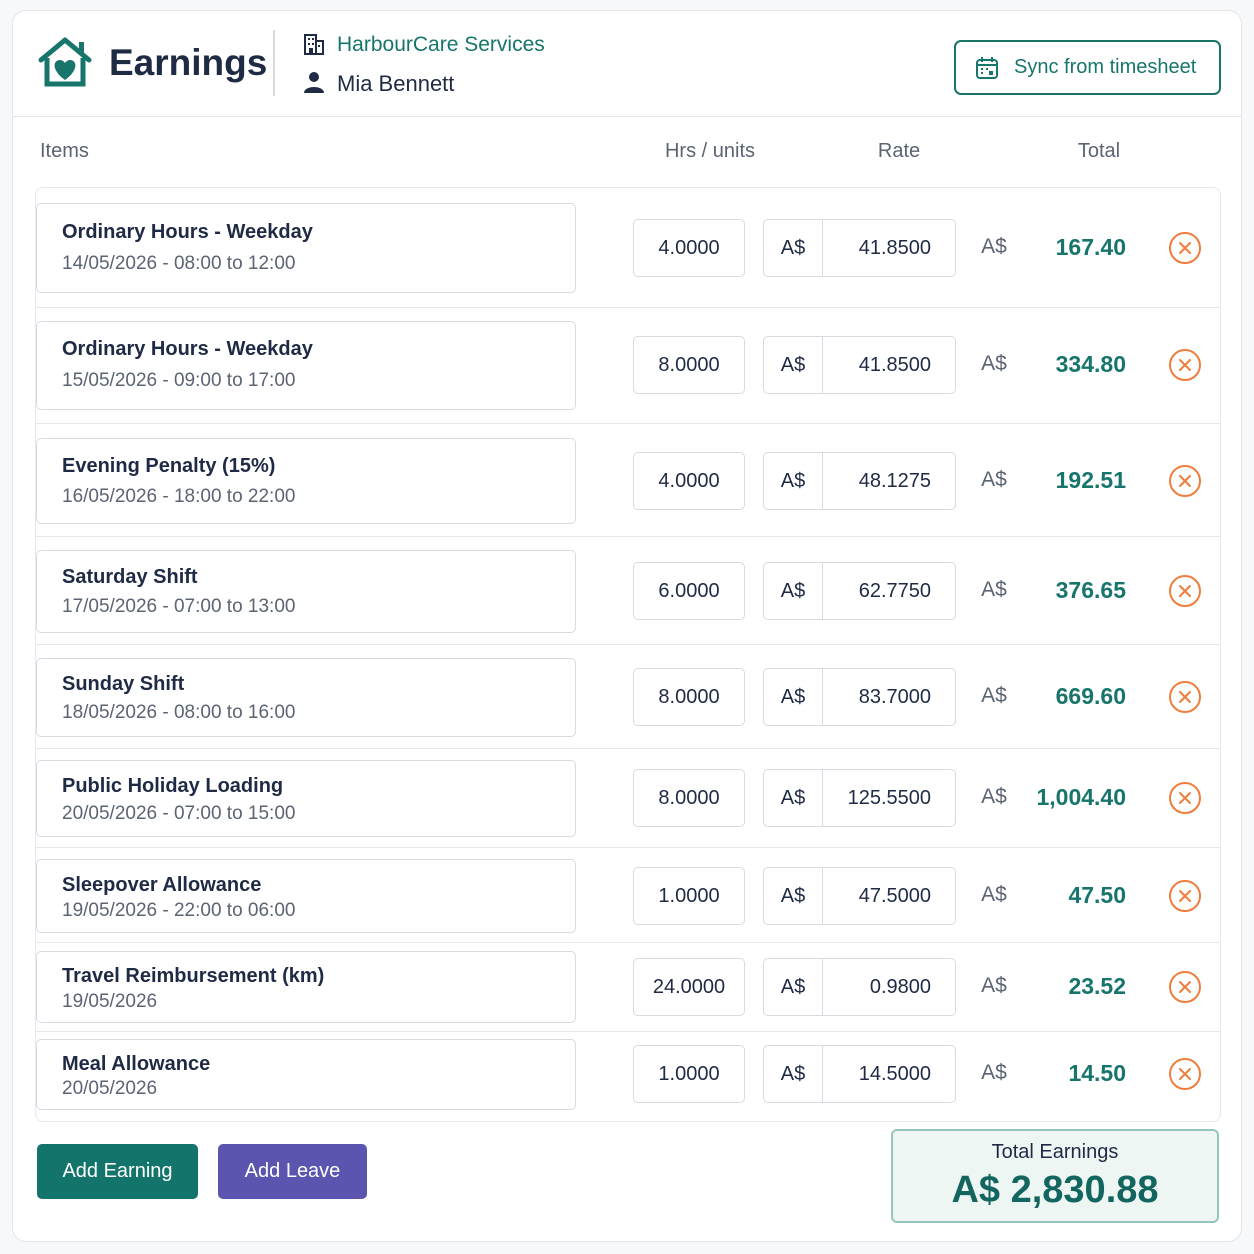  What do you see at coordinates (1090, 247) in the screenshot?
I see `row-total: 167.40` at bounding box center [1090, 247].